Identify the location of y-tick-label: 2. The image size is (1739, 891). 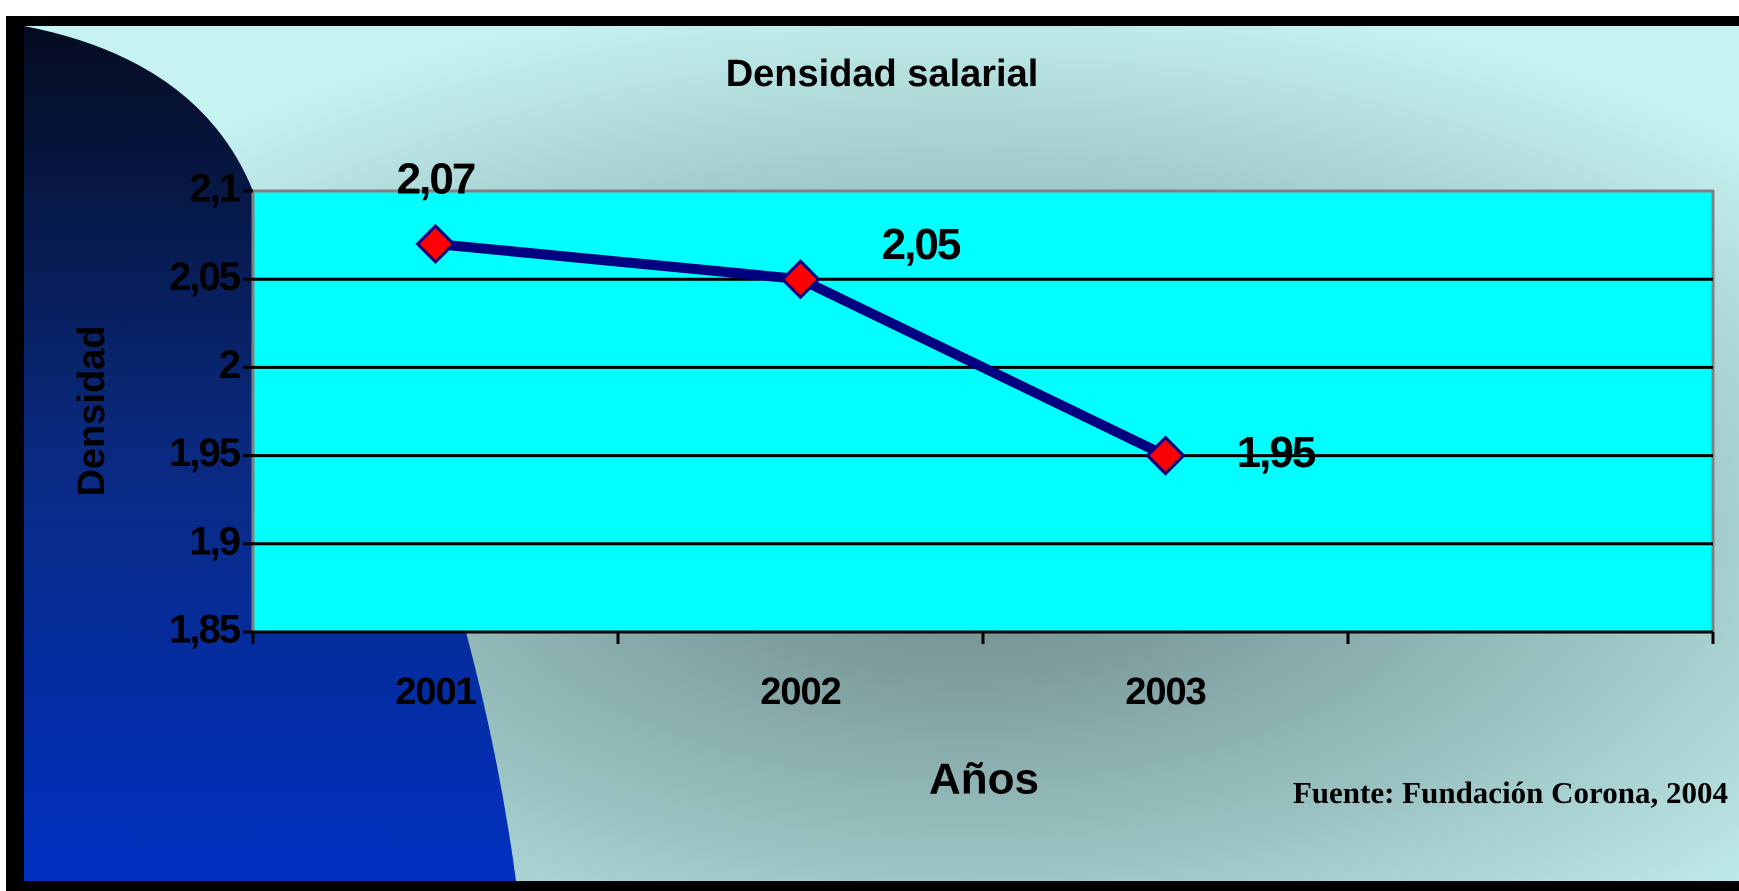
(229, 365).